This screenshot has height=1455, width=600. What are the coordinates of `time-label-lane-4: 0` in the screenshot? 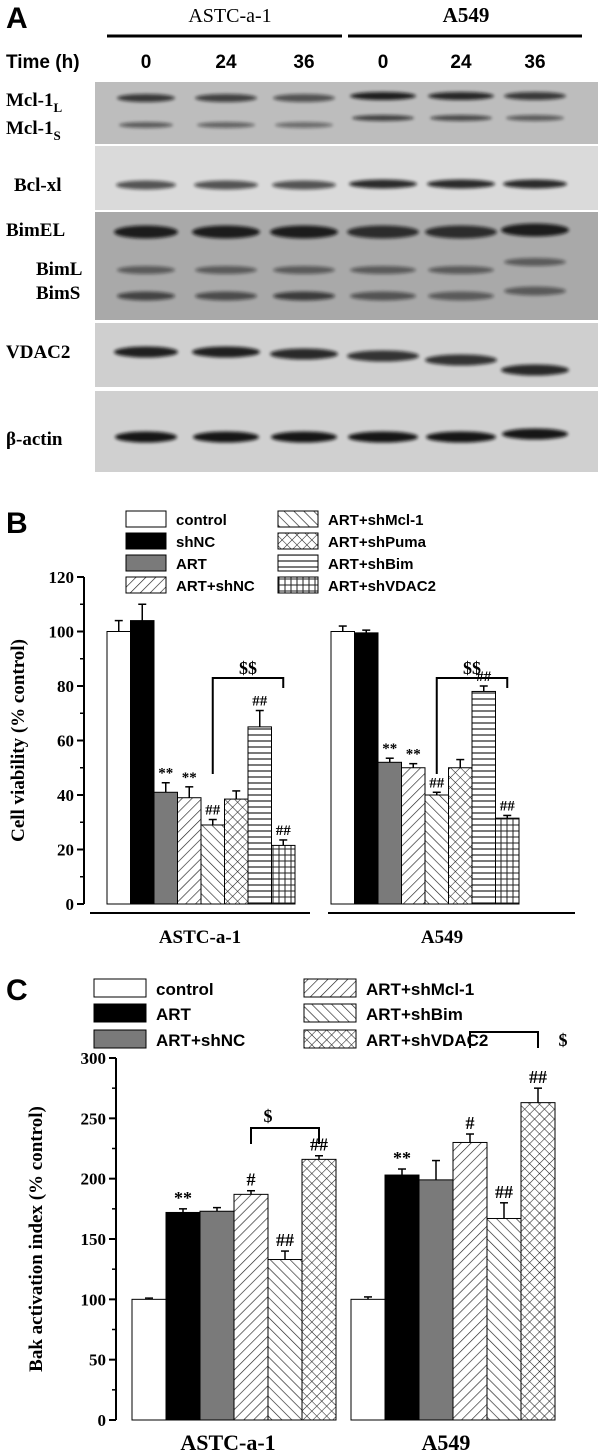 It's located at (383, 62).